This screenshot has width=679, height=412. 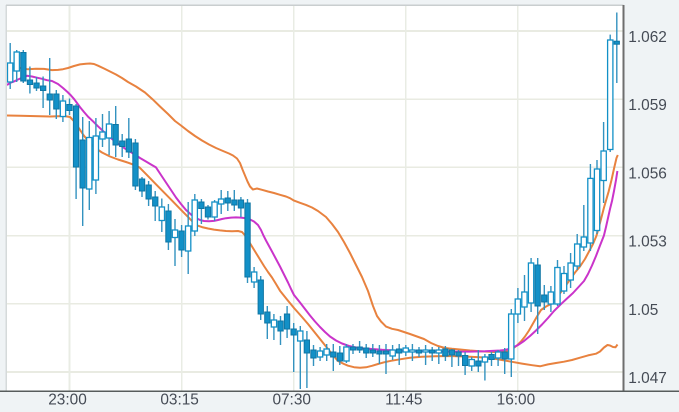 I want to click on svg-text: 03:15, so click(x=179, y=399).